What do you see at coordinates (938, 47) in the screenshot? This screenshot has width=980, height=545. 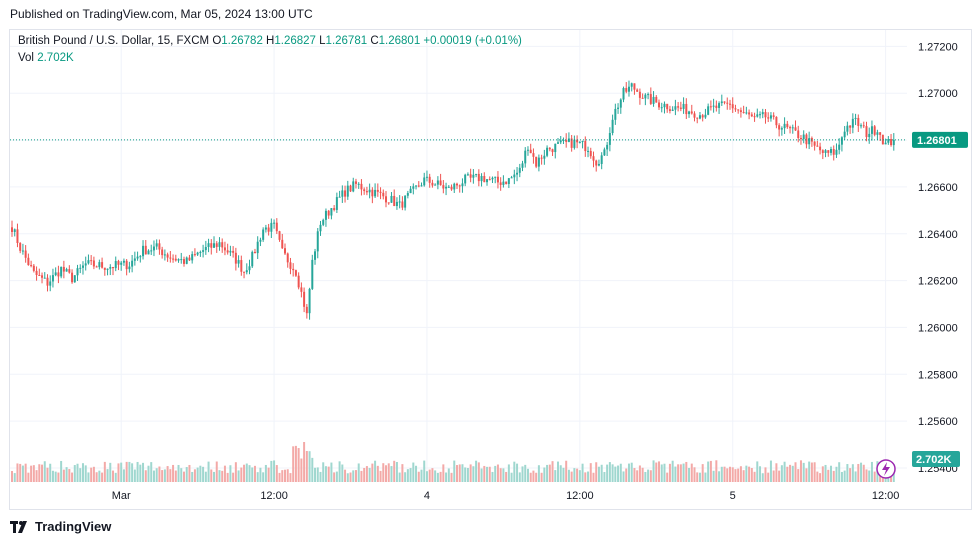 I see `price-tick-label: 1.27200` at bounding box center [938, 47].